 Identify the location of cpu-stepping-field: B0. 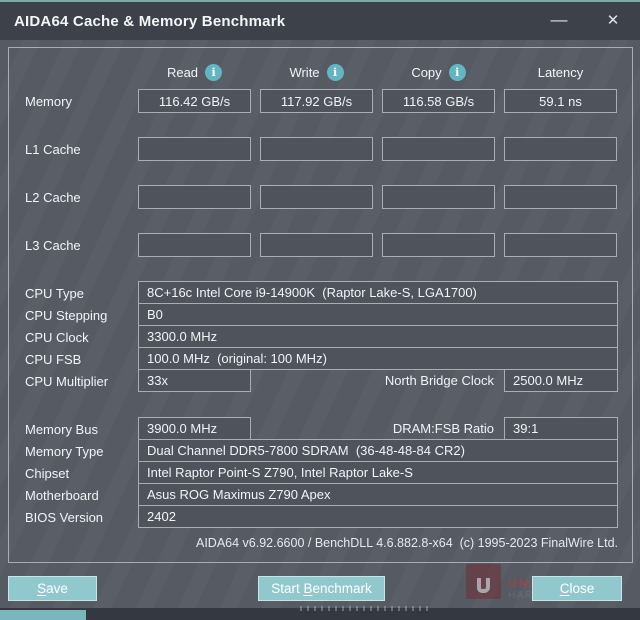
(378, 314).